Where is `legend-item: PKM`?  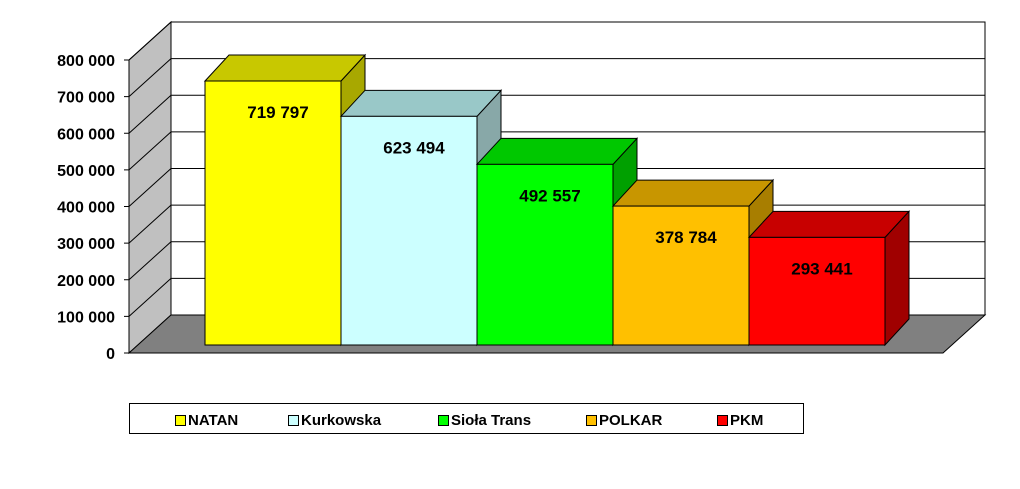 legend-item: PKM is located at coordinates (740, 420).